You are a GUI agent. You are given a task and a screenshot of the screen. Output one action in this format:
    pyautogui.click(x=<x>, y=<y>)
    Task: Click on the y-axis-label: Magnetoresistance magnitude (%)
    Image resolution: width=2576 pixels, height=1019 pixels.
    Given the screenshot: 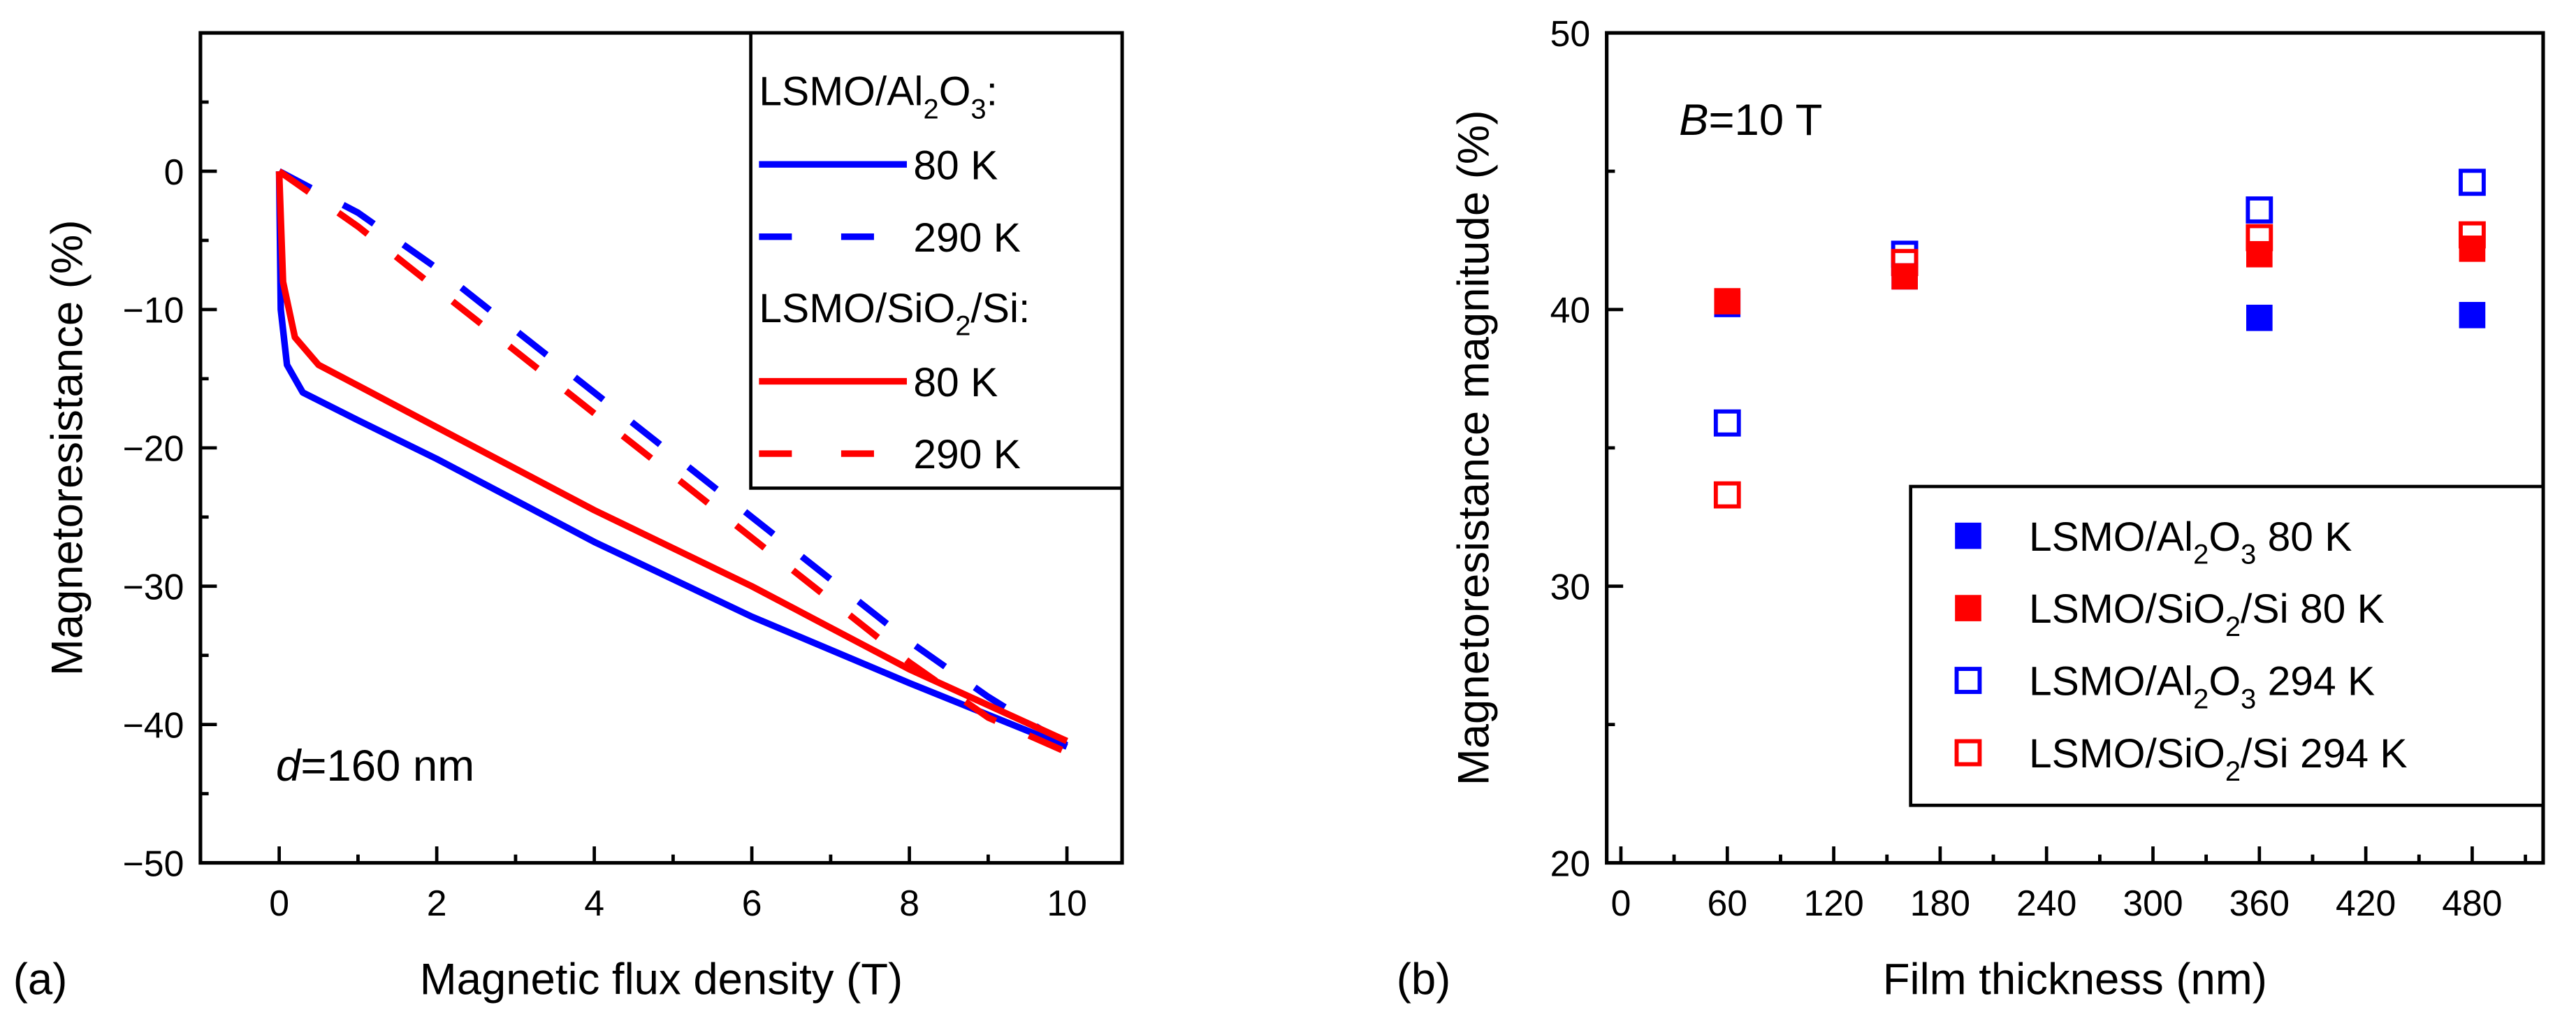 What is the action you would take?
    pyautogui.click(x=1473, y=448)
    